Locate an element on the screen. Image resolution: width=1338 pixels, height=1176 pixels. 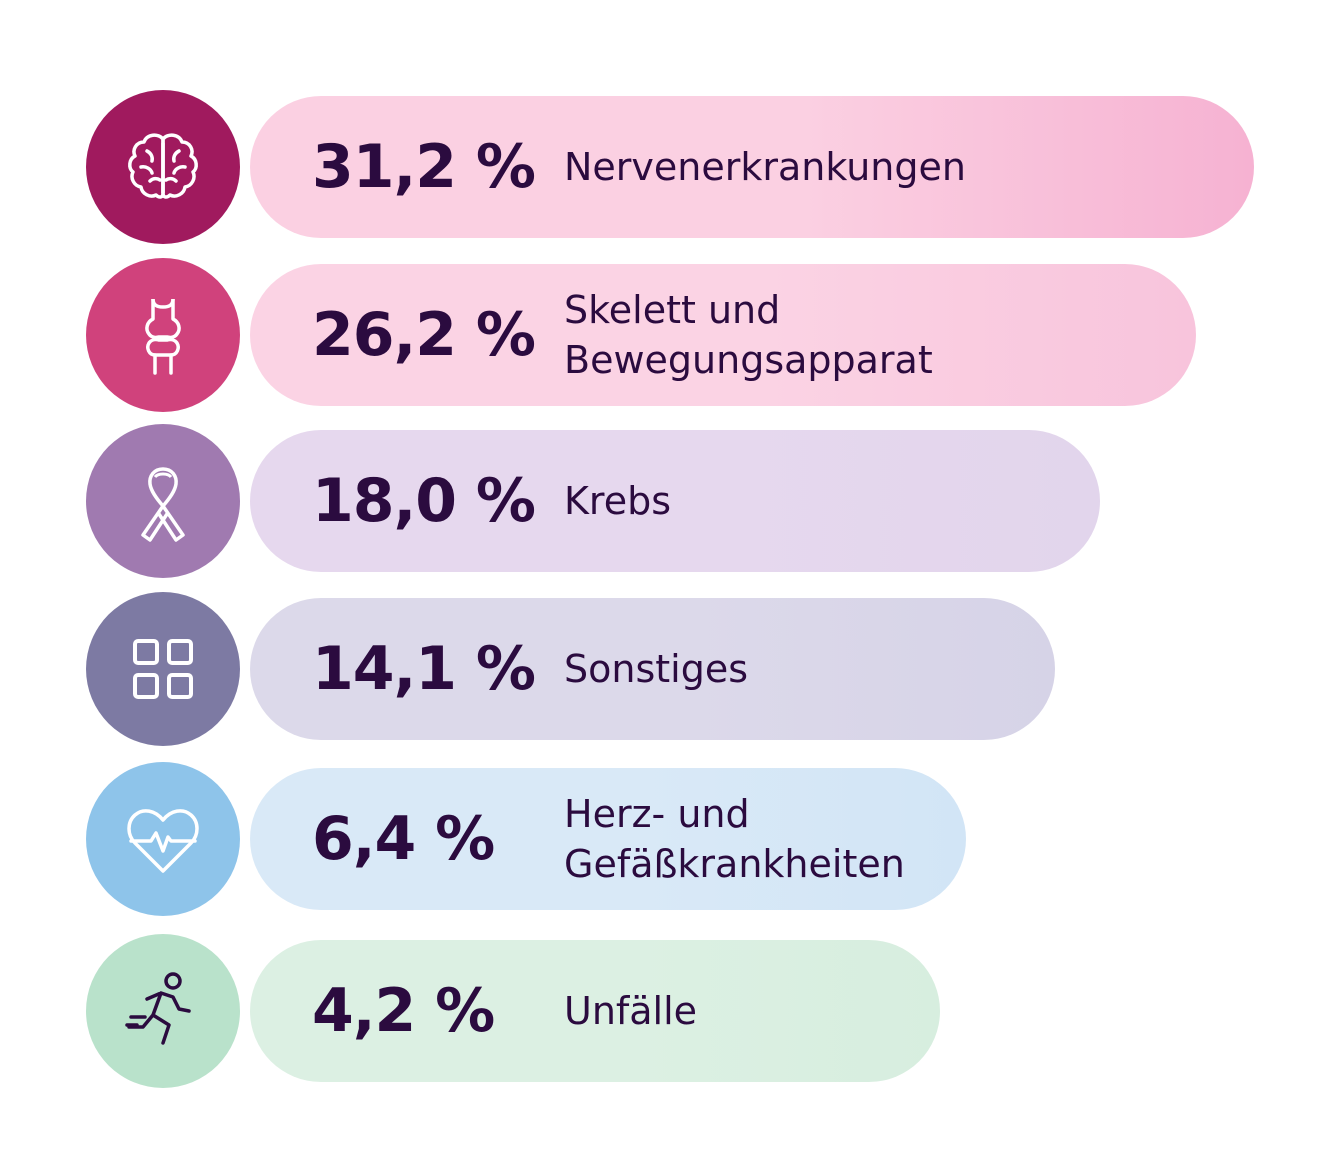
brain-icon is located at coordinates (163, 166).